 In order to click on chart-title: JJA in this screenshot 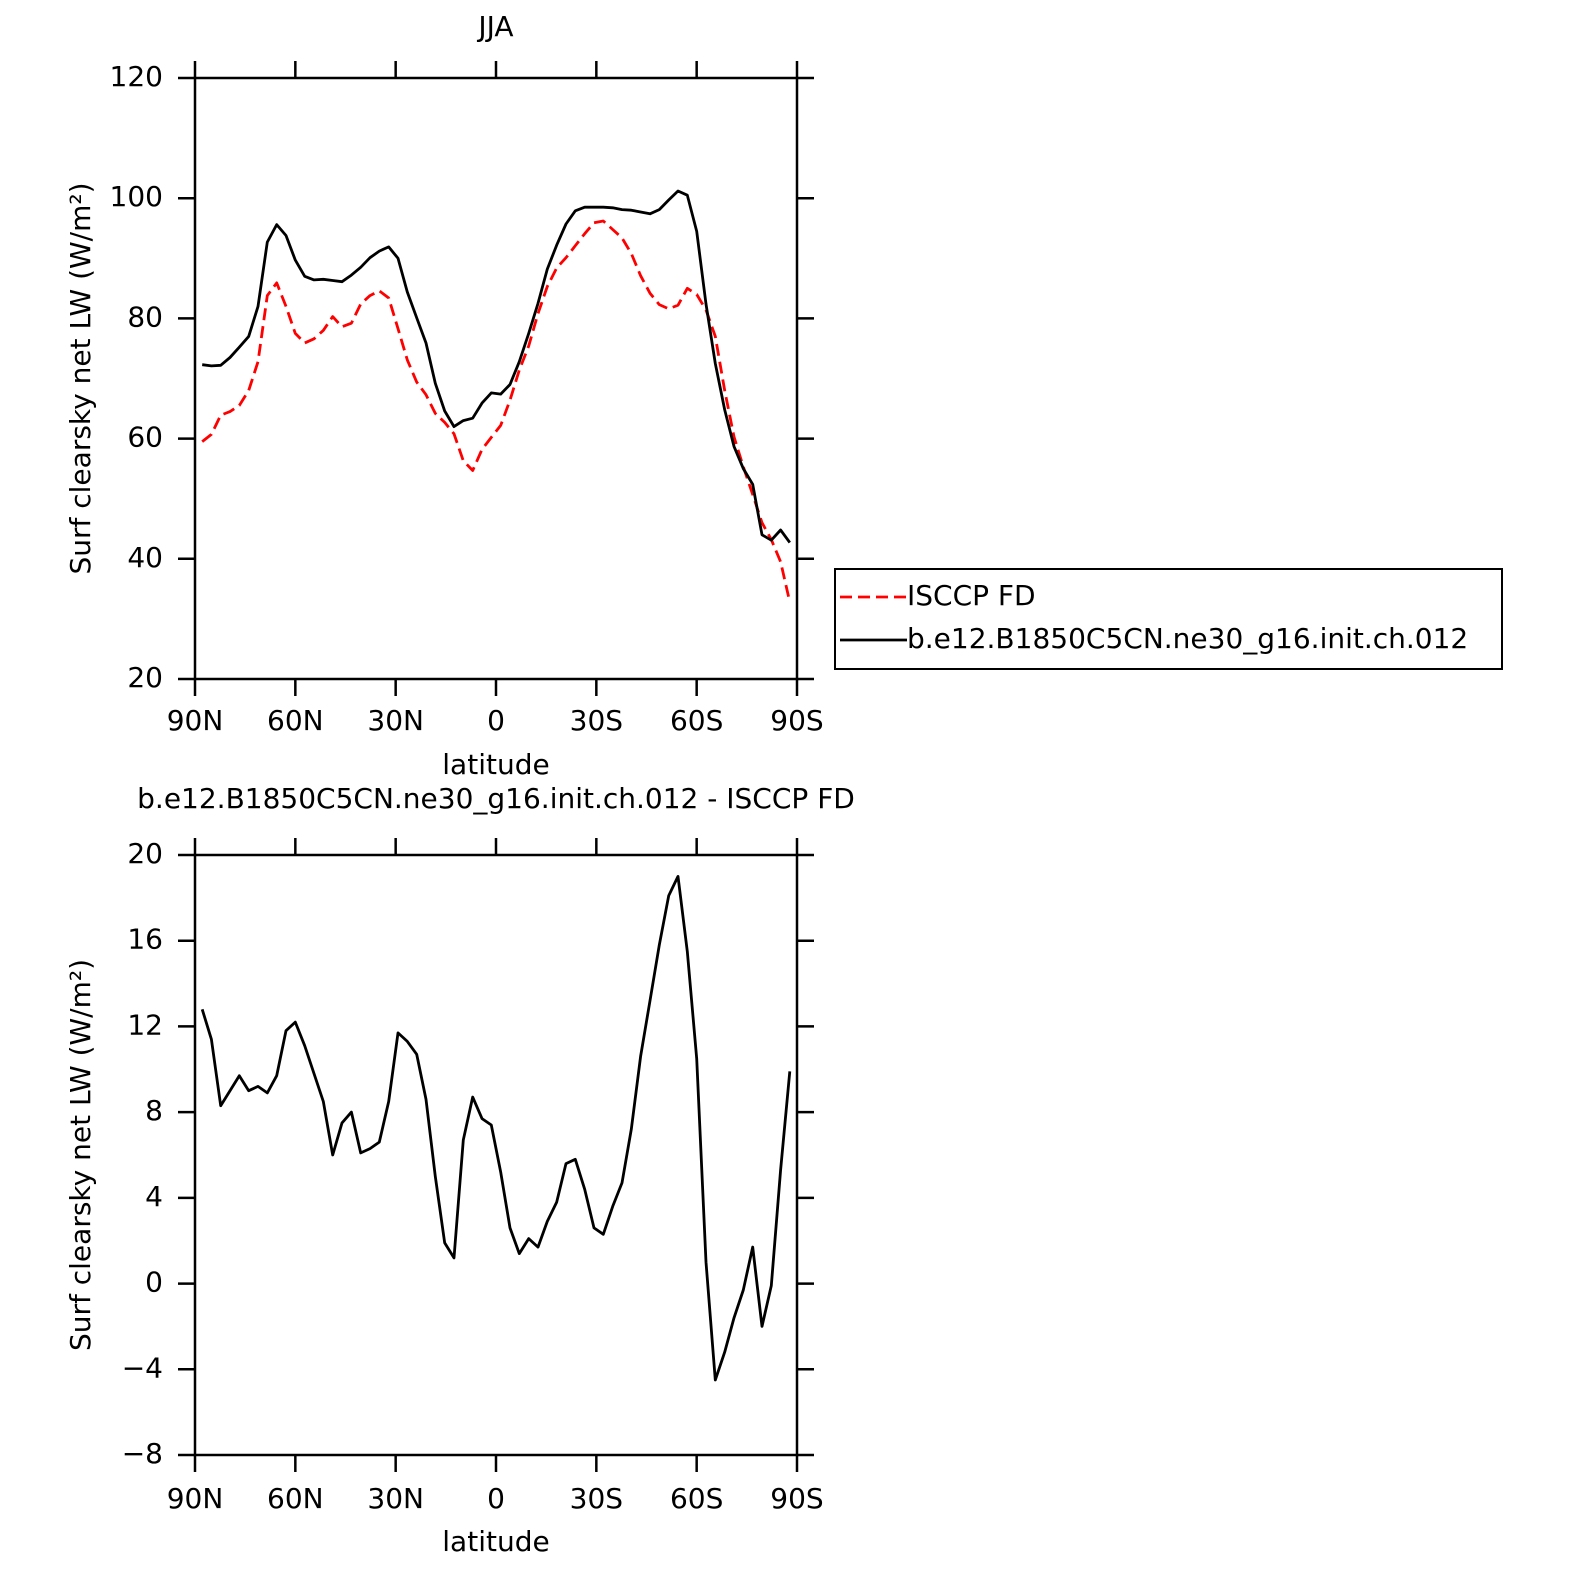, I will do `click(494, 26)`.